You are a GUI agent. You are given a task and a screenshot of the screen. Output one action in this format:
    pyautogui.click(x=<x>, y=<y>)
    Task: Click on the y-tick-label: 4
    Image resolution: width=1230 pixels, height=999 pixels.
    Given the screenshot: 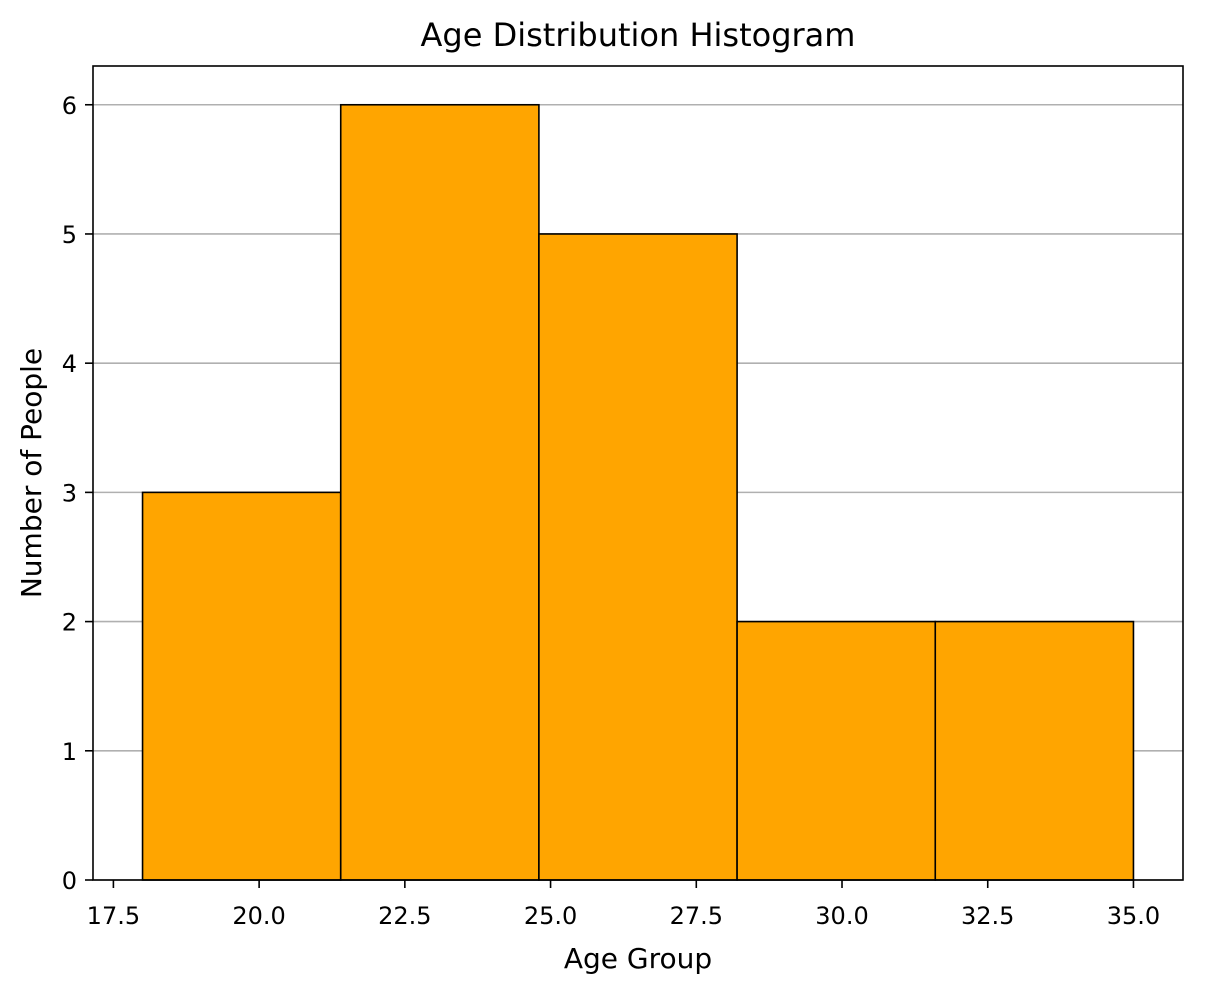 What is the action you would take?
    pyautogui.click(x=69, y=364)
    